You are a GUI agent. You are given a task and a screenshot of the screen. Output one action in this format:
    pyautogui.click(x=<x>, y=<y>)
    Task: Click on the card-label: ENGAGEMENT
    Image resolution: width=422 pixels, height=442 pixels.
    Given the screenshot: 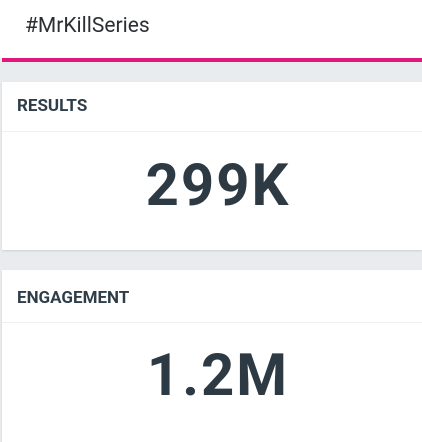 What is the action you would take?
    pyautogui.click(x=73, y=298)
    